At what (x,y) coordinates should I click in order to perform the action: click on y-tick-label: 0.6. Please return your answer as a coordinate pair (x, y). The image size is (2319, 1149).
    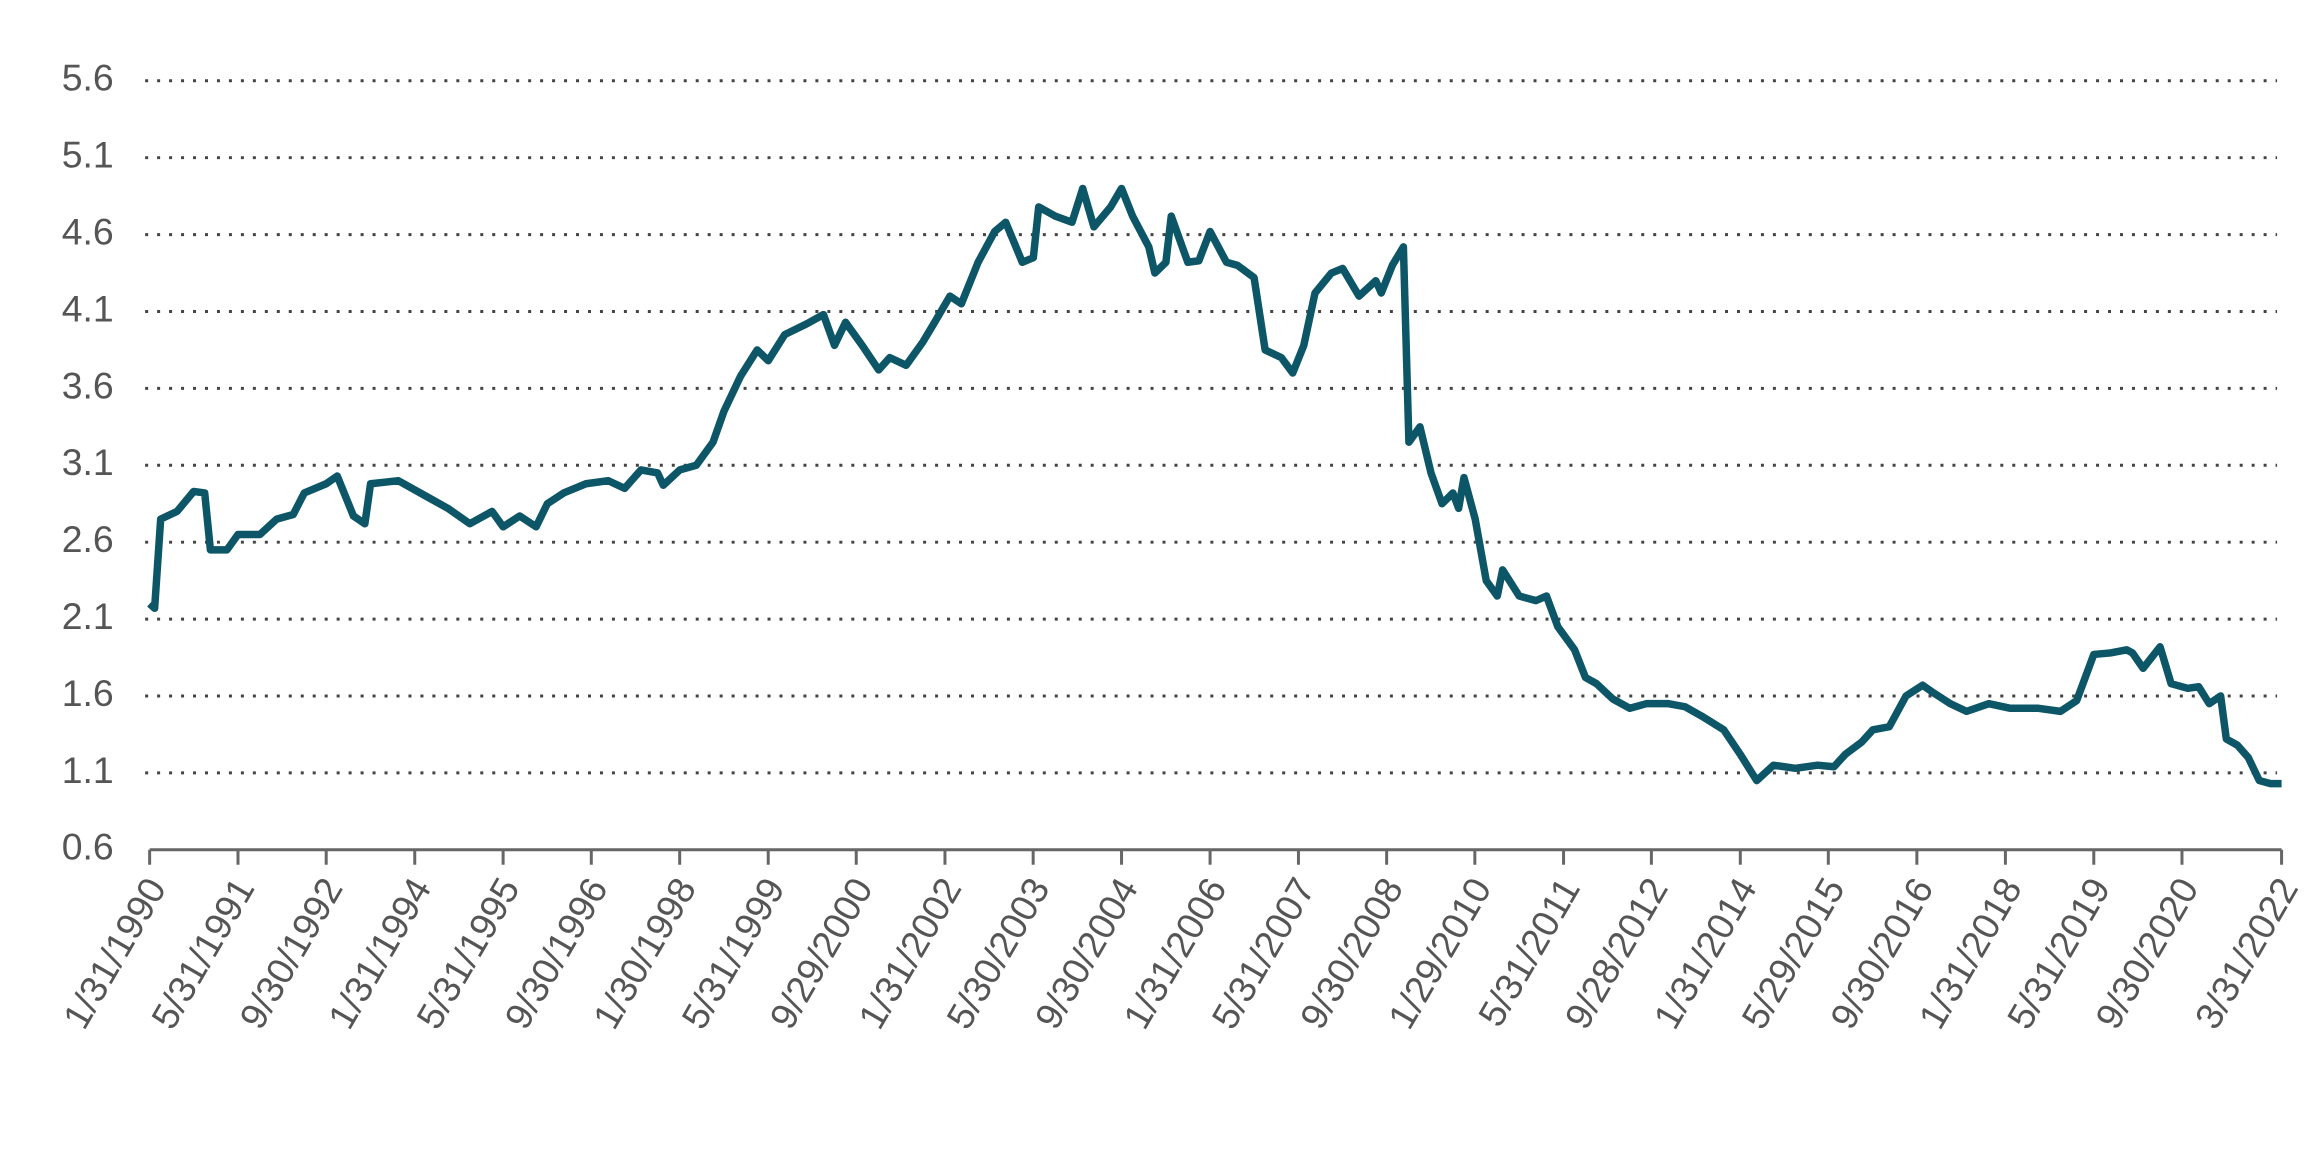
    Looking at the image, I should click on (88, 847).